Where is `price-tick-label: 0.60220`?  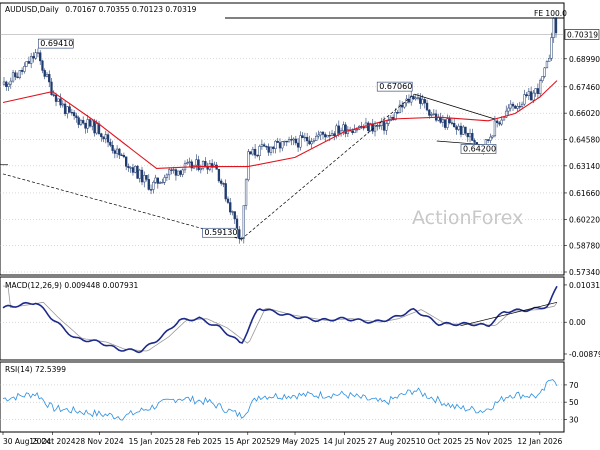
price-tick-label: 0.60220 is located at coordinates (584, 219).